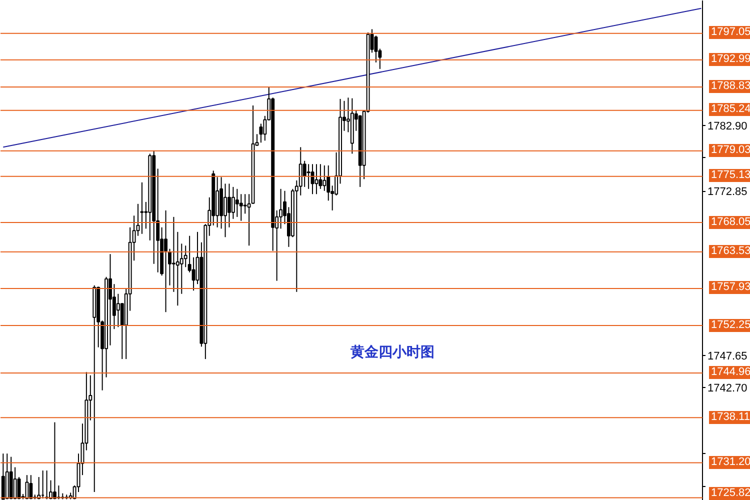 Image resolution: width=750 pixels, height=500 pixels. I want to click on ref-line-label: 1768.05, so click(729, 222).